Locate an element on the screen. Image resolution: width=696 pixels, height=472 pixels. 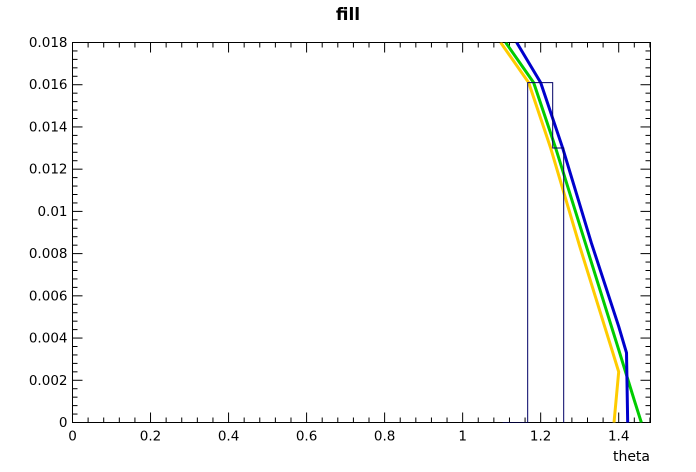
x-tick-label: 0.4 is located at coordinates (228, 437).